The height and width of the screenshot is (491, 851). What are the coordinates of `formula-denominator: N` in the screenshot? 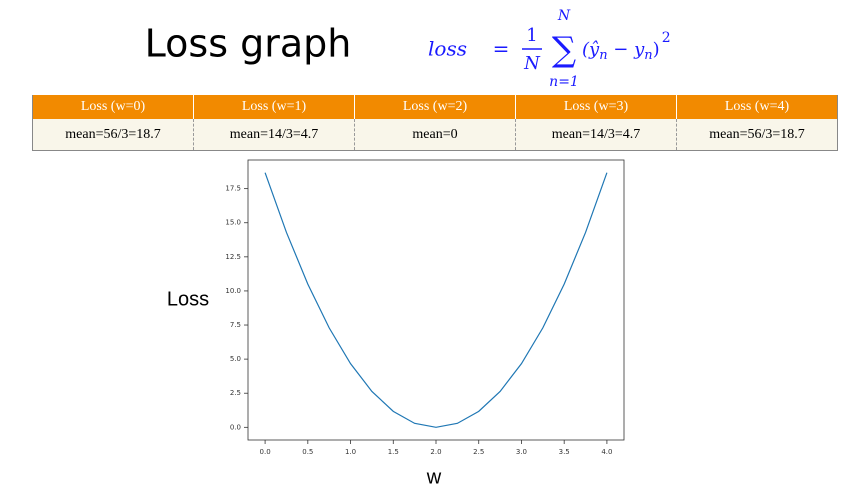 It's located at (532, 63).